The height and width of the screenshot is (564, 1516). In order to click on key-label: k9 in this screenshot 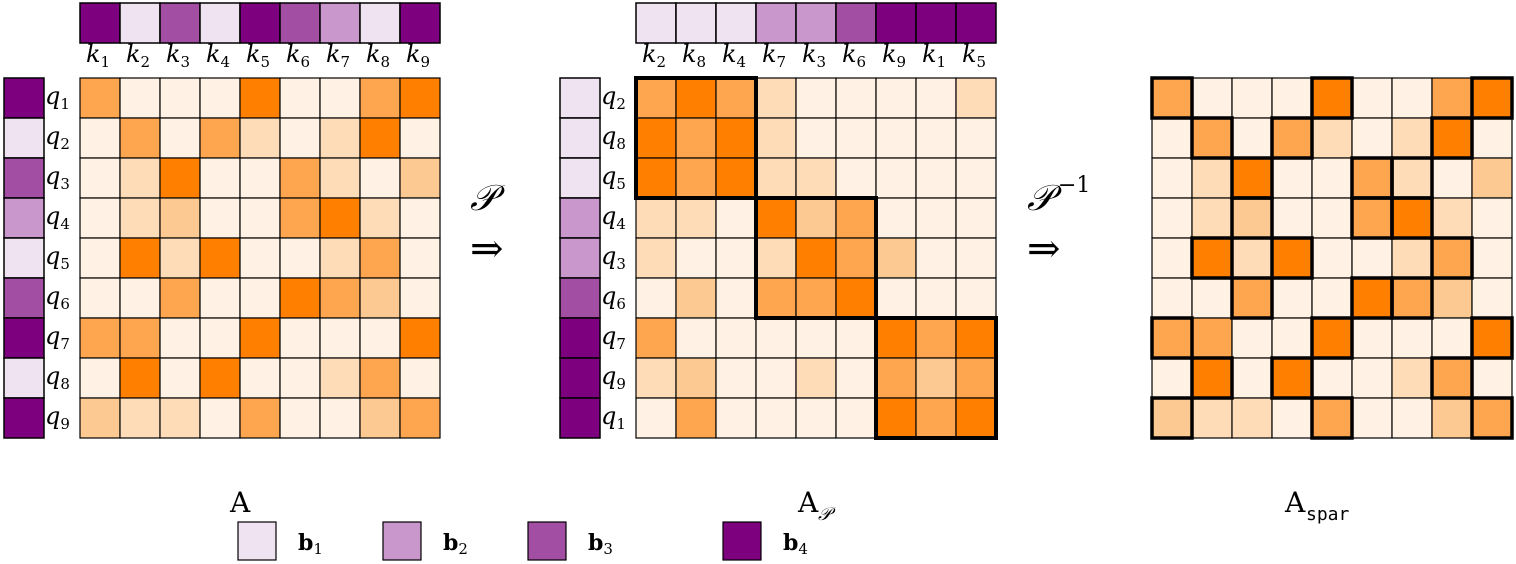, I will do `click(418, 55)`.